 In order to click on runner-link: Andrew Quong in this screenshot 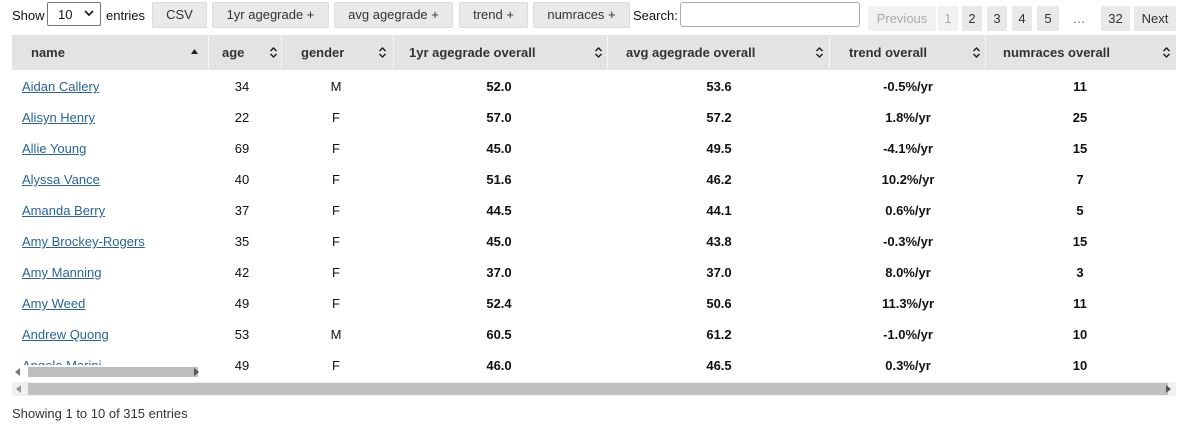, I will do `click(65, 334)`.